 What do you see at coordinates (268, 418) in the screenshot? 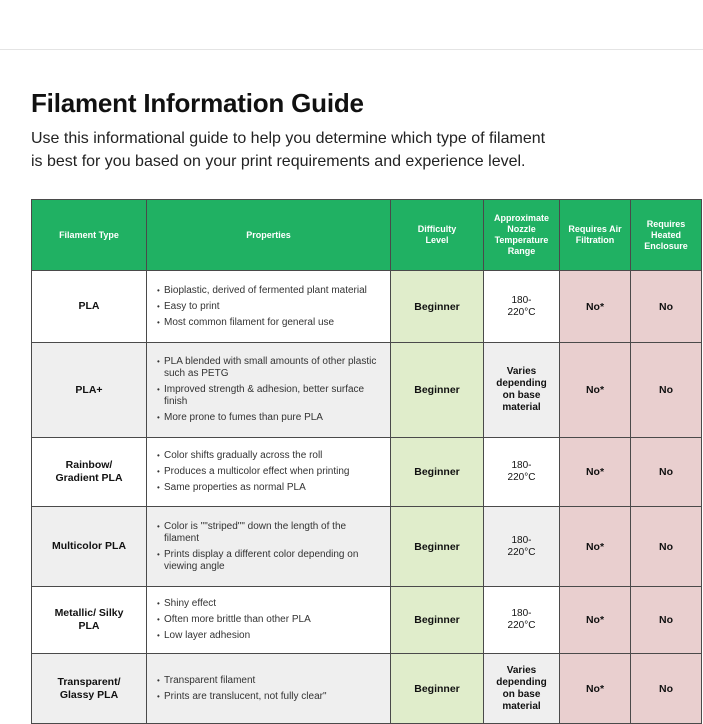
I see `property-item: More prone to fumes than pure PLA` at bounding box center [268, 418].